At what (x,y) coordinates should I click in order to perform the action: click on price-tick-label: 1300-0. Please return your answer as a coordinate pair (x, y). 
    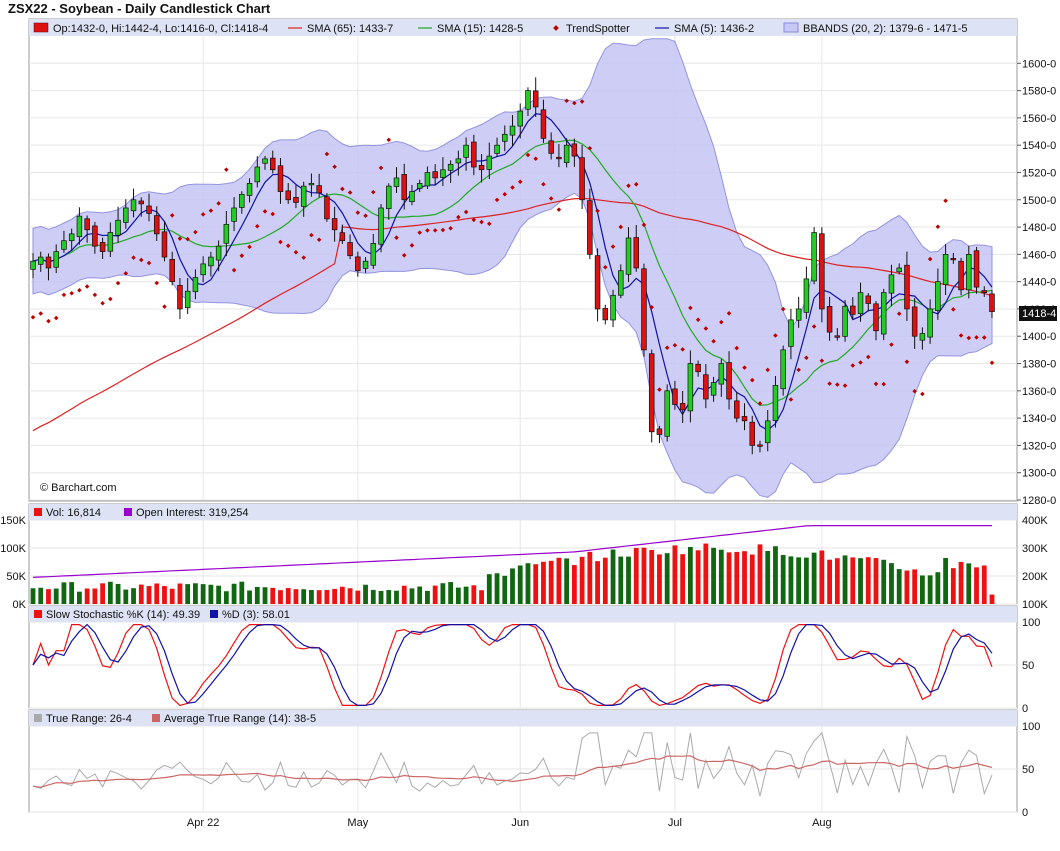
    Looking at the image, I should click on (1039, 474).